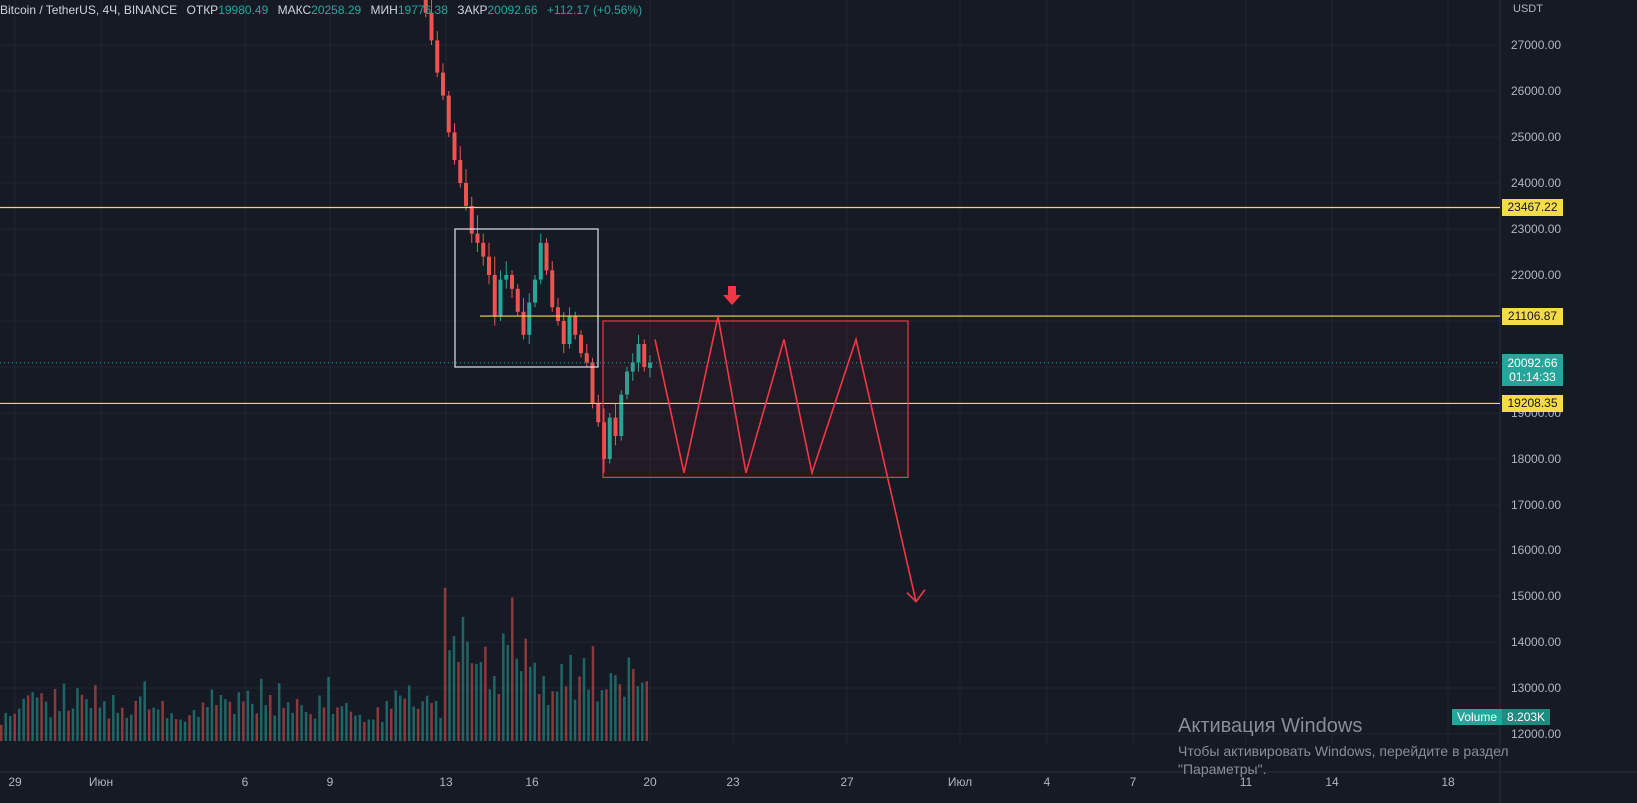 This screenshot has width=1637, height=803. I want to click on y-tick-label: 12000.00, so click(1536, 734).